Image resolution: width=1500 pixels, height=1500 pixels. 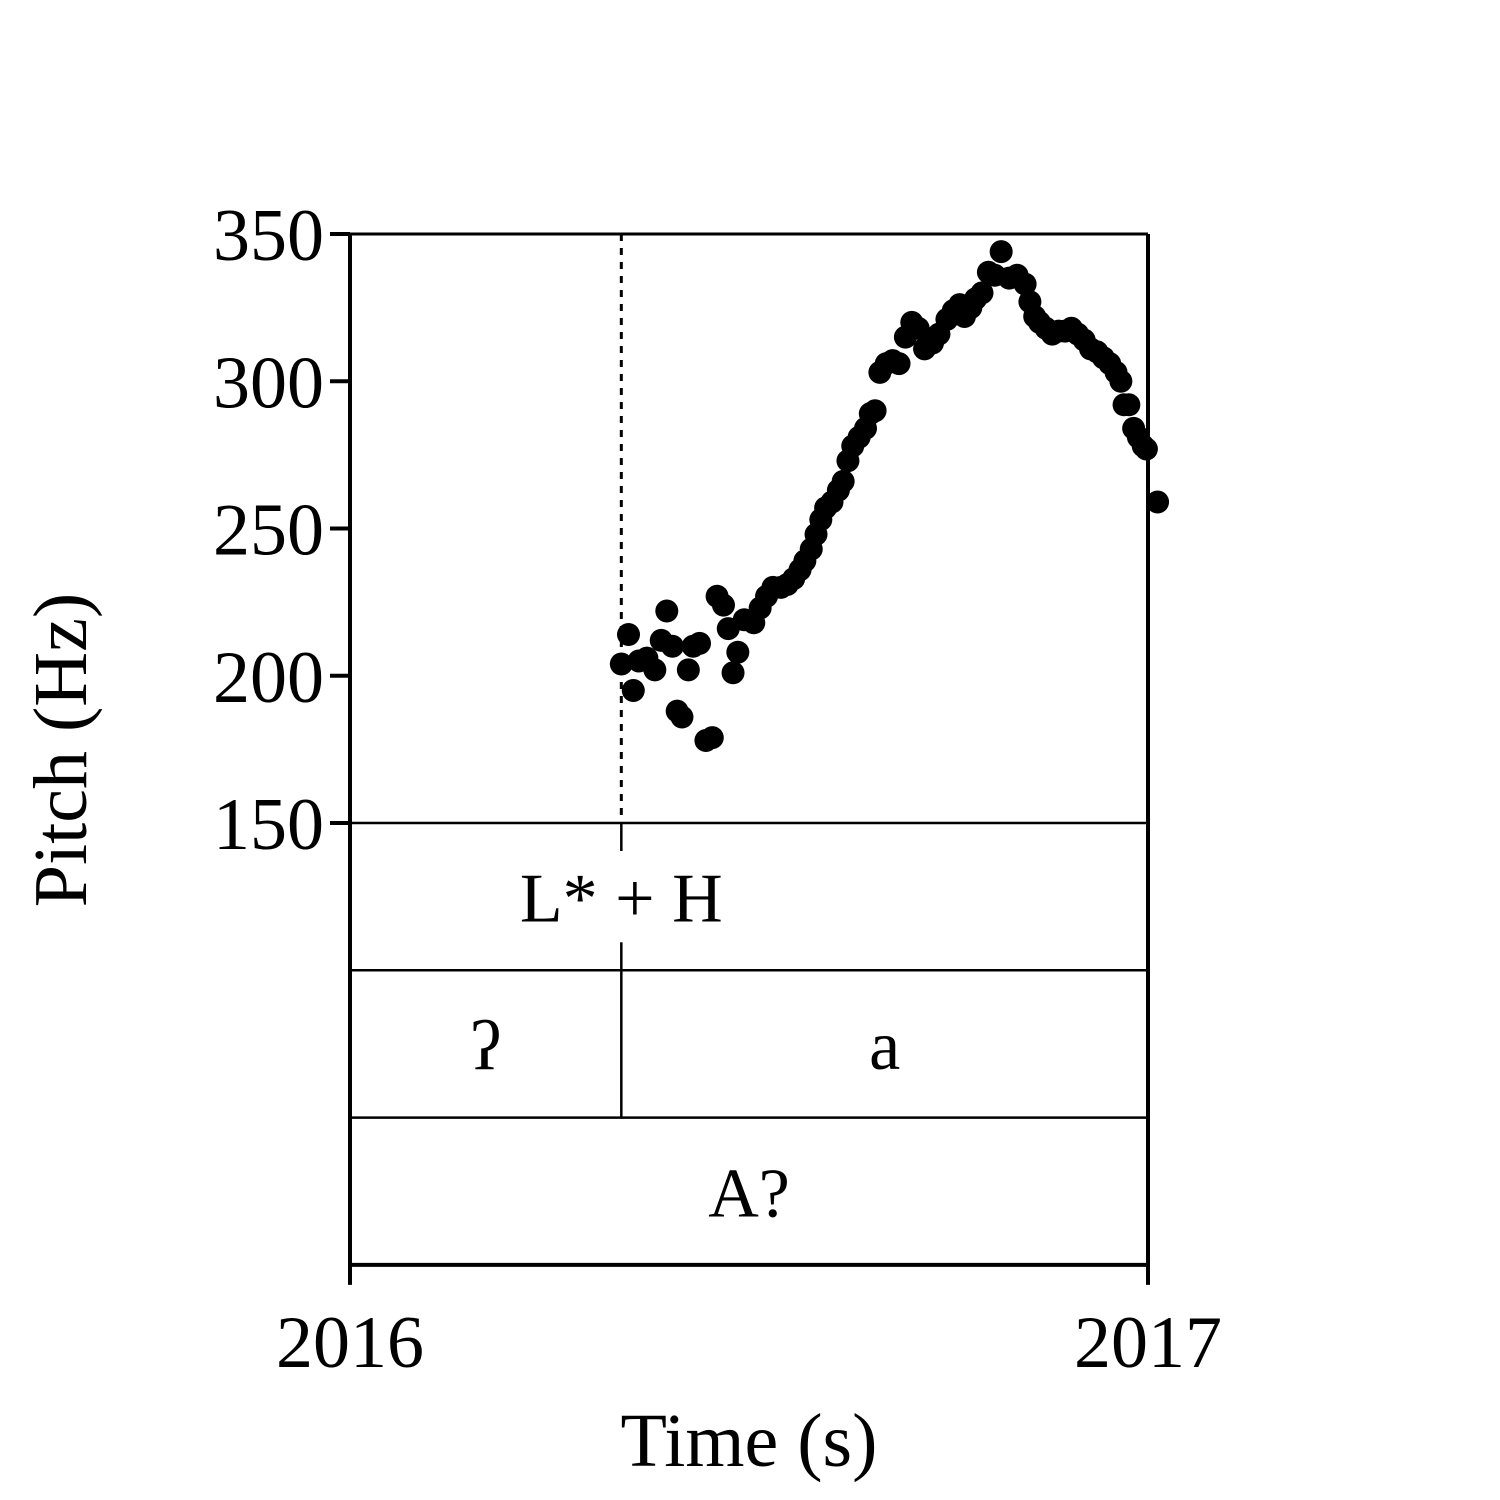 What do you see at coordinates (268, 678) in the screenshot?
I see `y-tick-label: 200` at bounding box center [268, 678].